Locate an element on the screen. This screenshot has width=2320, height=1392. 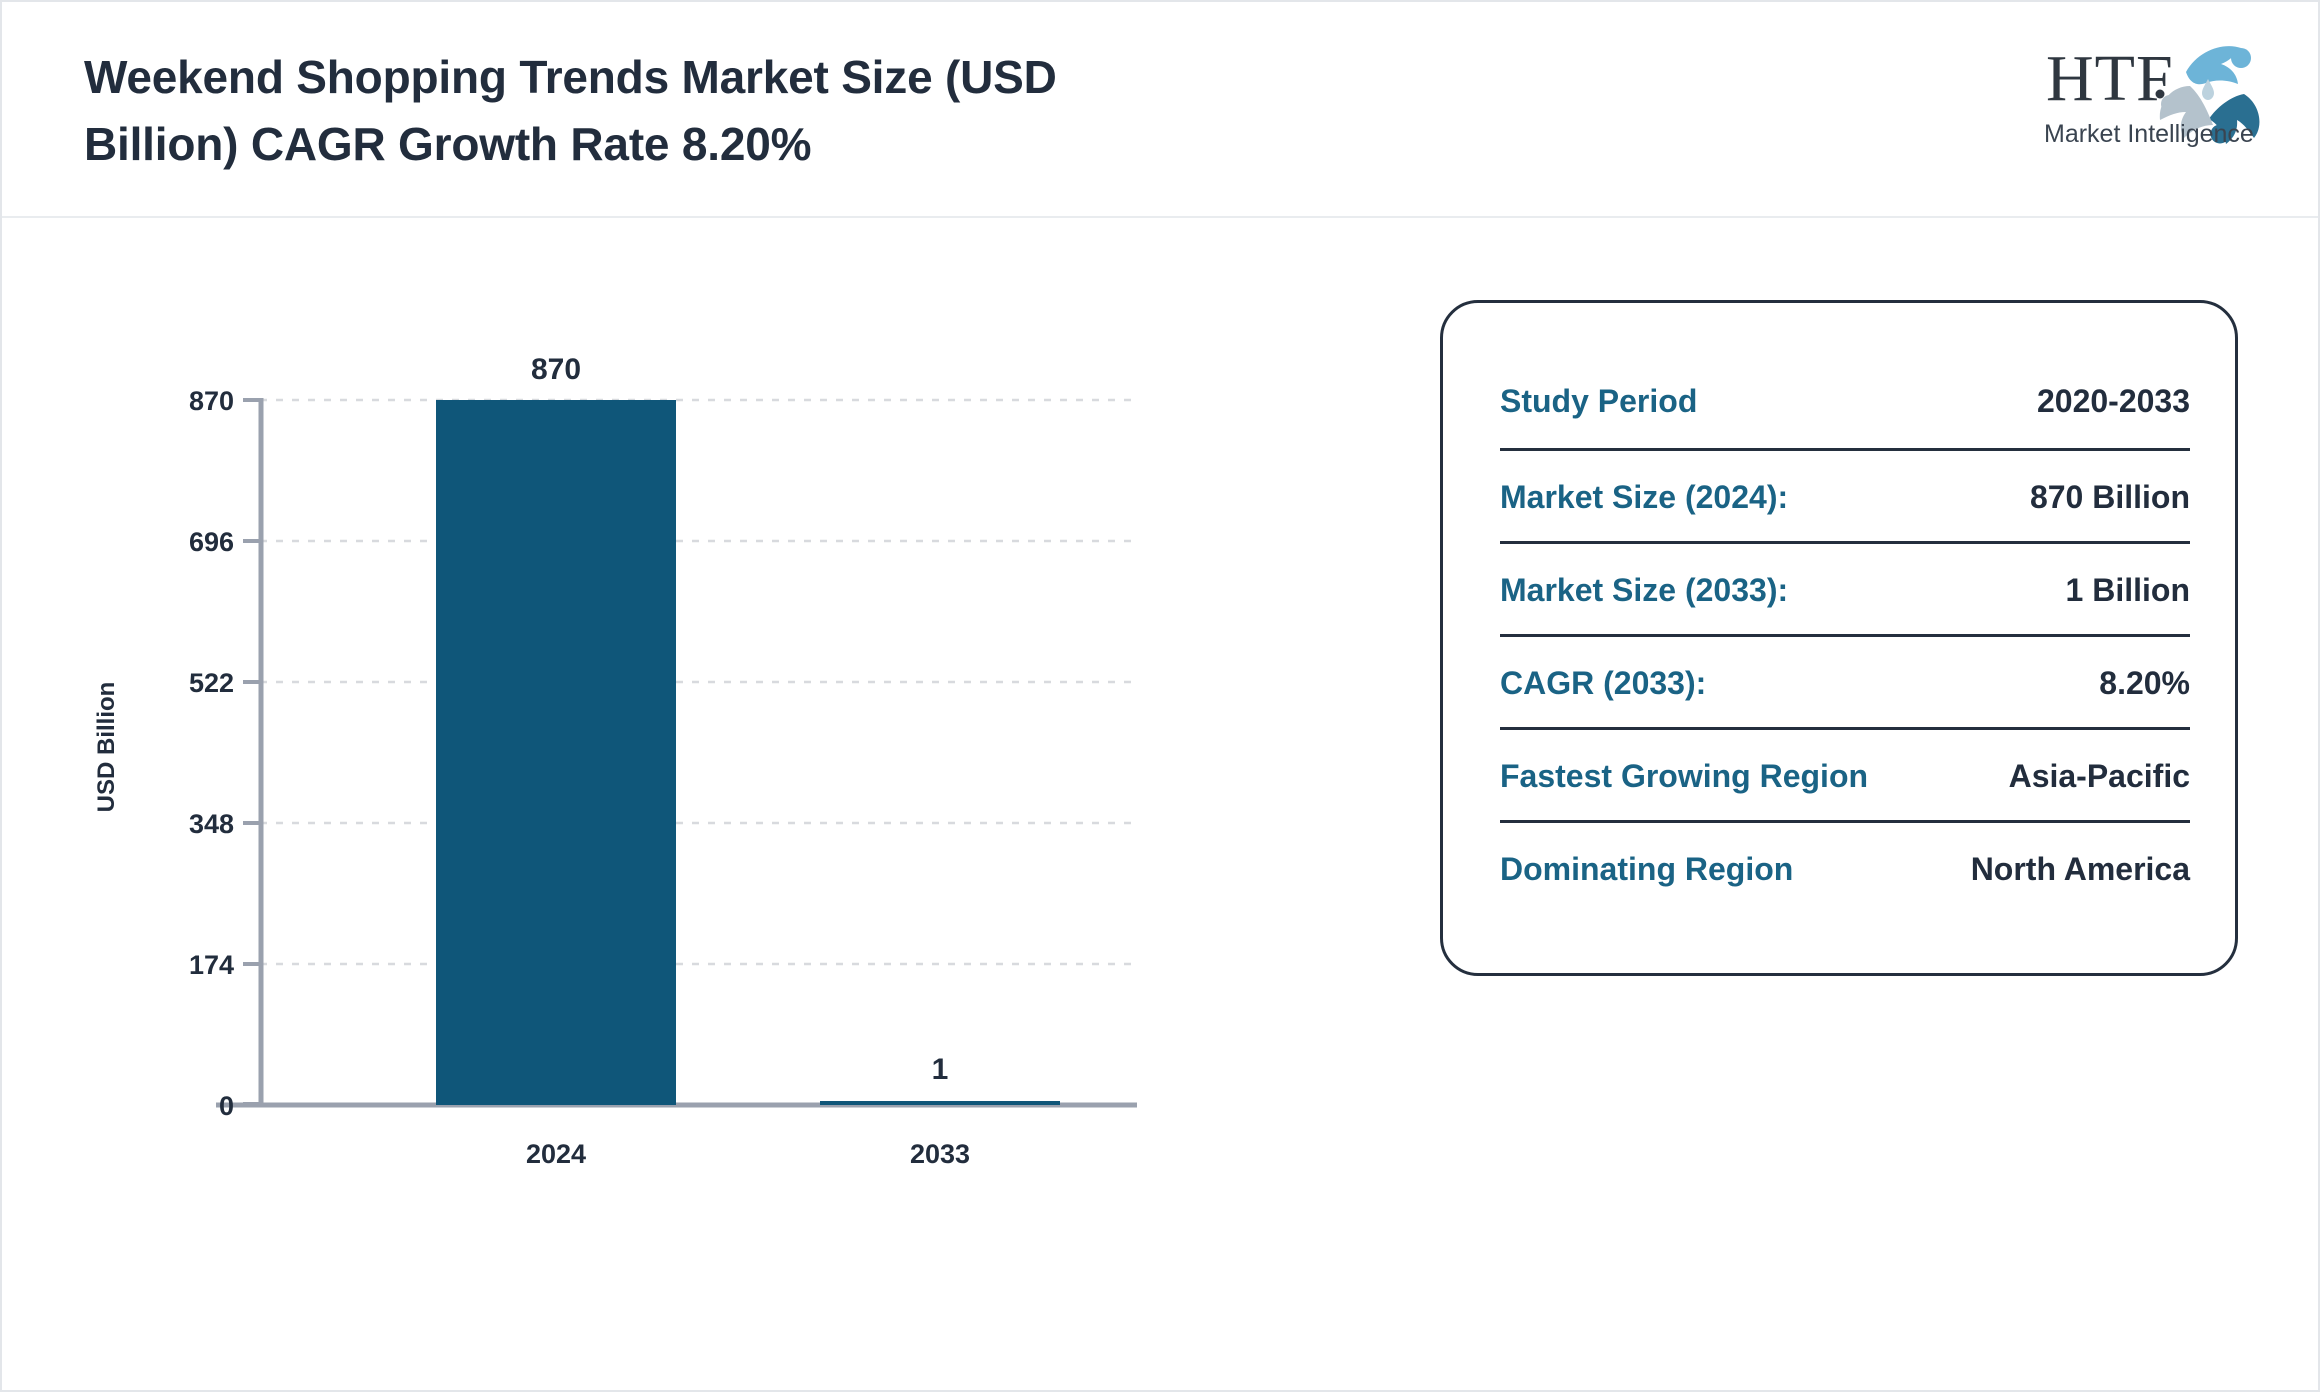
y-tick-label-174: 174 is located at coordinates (211, 965).